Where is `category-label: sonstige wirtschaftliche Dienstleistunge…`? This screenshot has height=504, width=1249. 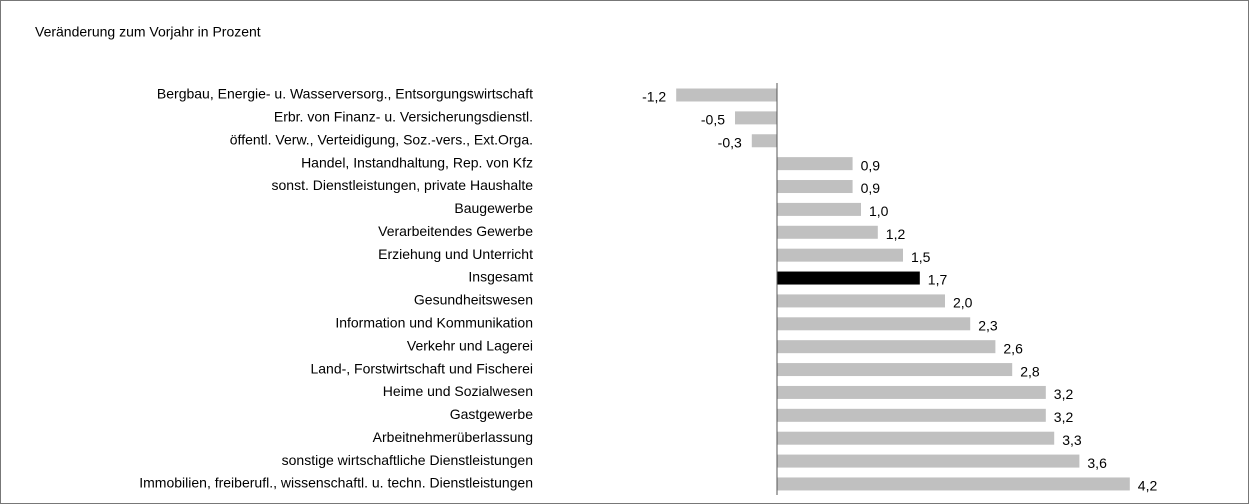 category-label: sonstige wirtschaftliche Dienstleistunge… is located at coordinates (407, 460).